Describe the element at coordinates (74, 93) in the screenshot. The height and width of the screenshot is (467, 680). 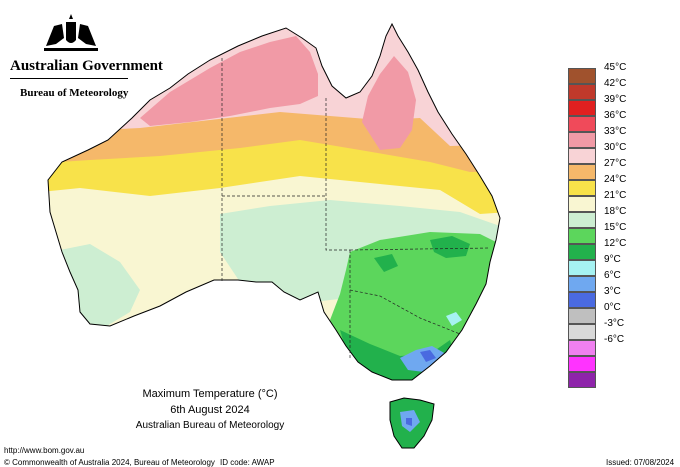
I see `bureau-name: Bureau of Meteorology` at that location.